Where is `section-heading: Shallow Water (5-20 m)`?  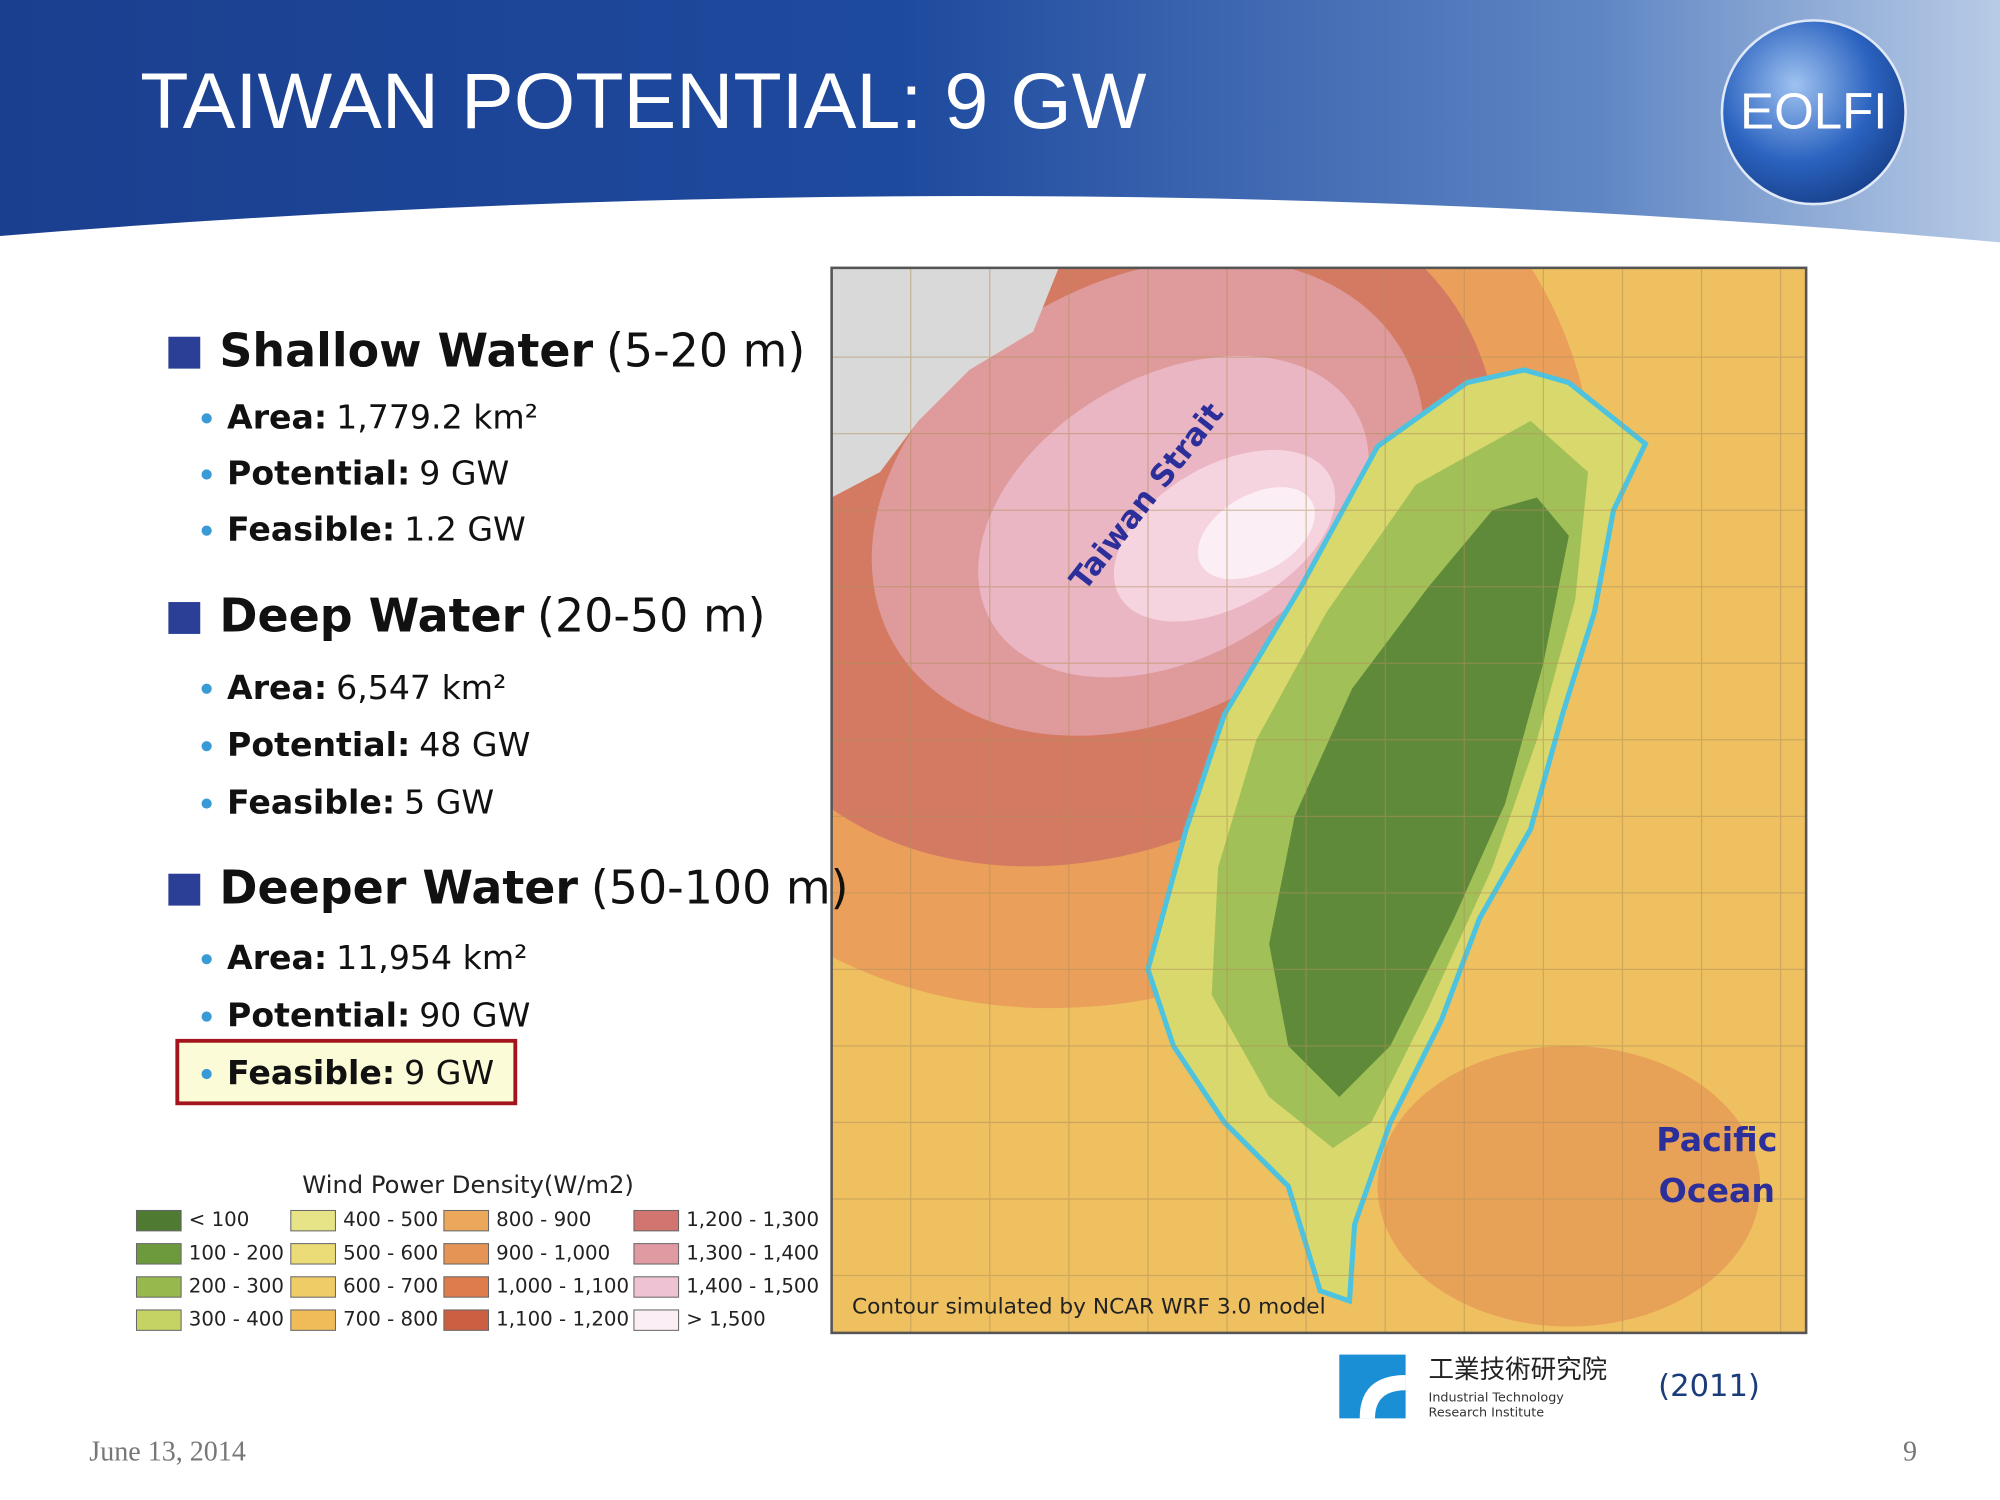 section-heading: Shallow Water (5-20 m) is located at coordinates (512, 350).